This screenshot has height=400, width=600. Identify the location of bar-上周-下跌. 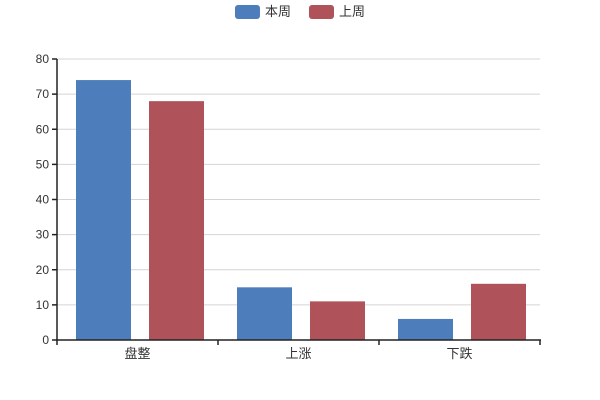
(498, 311).